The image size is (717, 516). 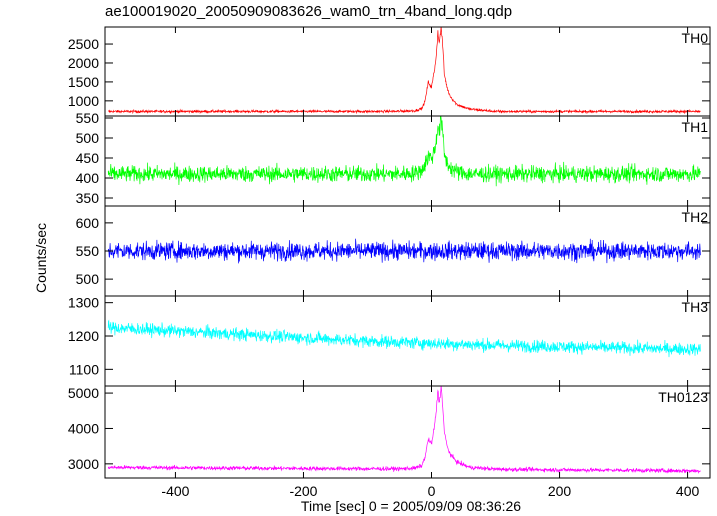 I want to click on panel-frame-th0, so click(x=407, y=71).